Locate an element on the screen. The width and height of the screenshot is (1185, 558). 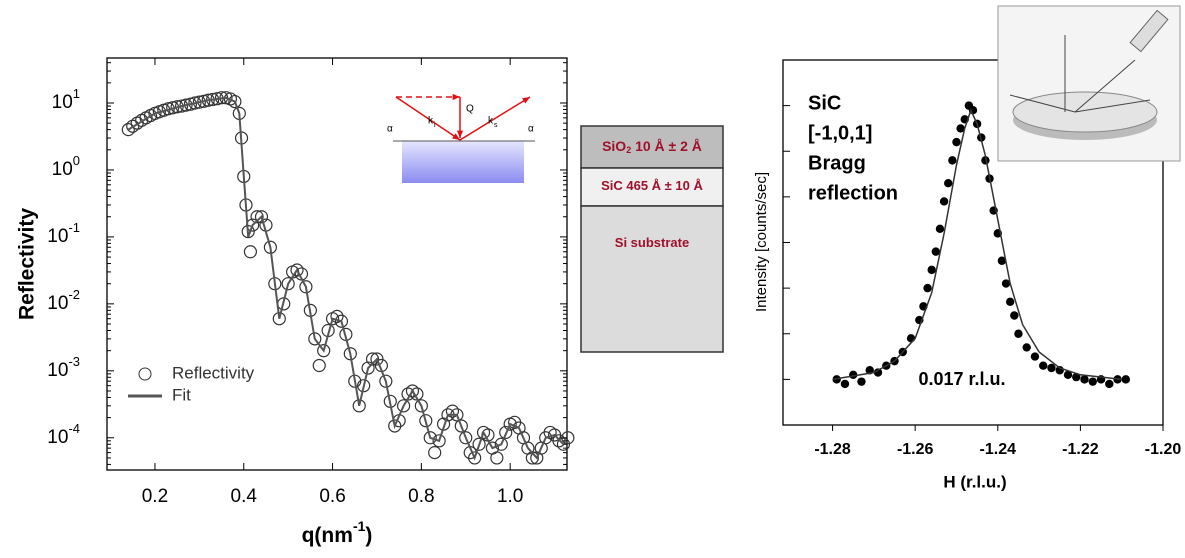
annotation: reflection is located at coordinates (853, 193).